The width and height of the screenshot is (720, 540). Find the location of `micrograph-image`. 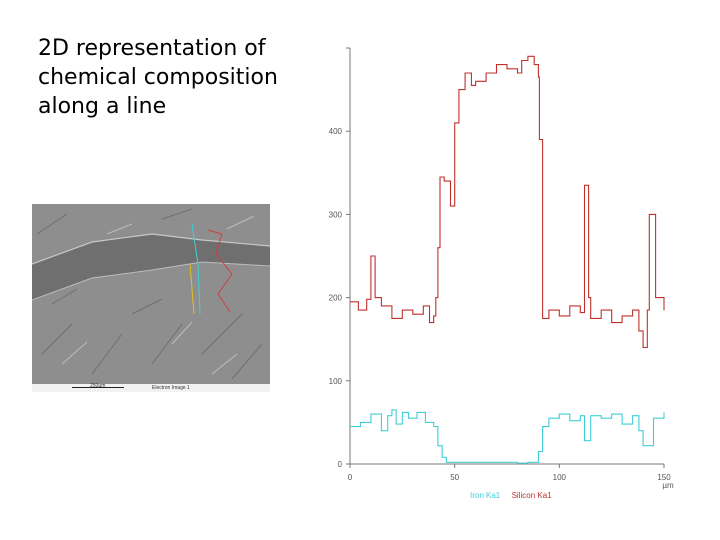

micrograph-image is located at coordinates (151, 294).